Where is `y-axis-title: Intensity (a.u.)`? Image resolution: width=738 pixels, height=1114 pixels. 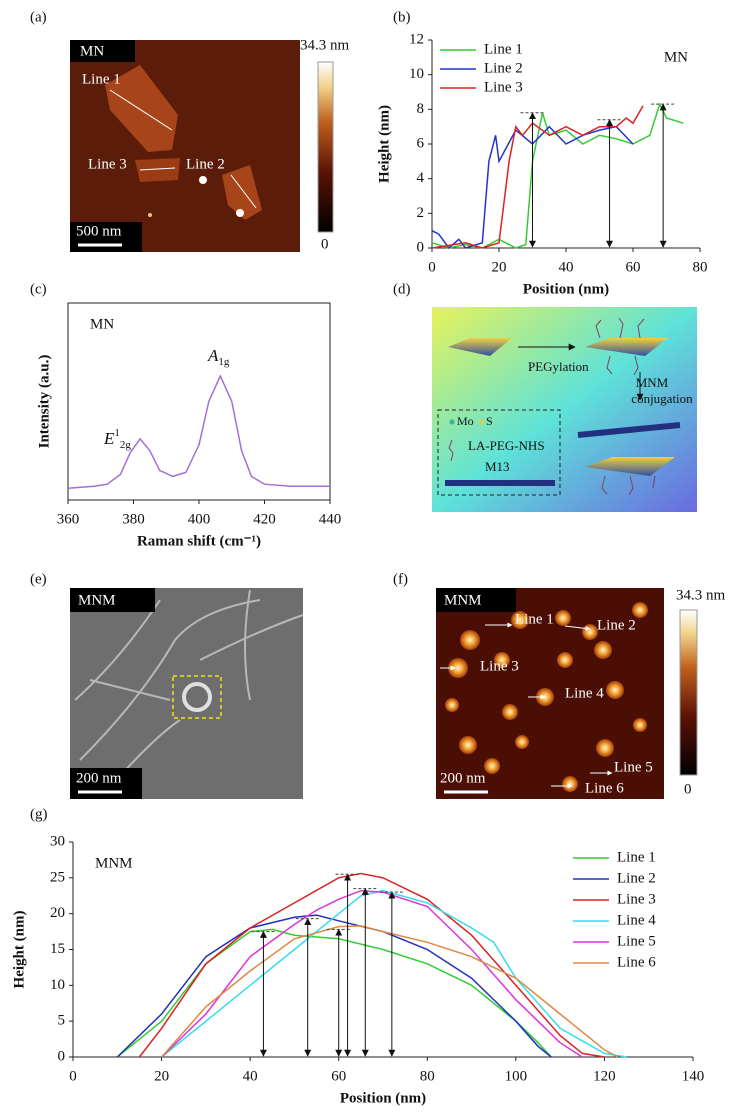
y-axis-title: Intensity (a.u.) is located at coordinates (44, 402).